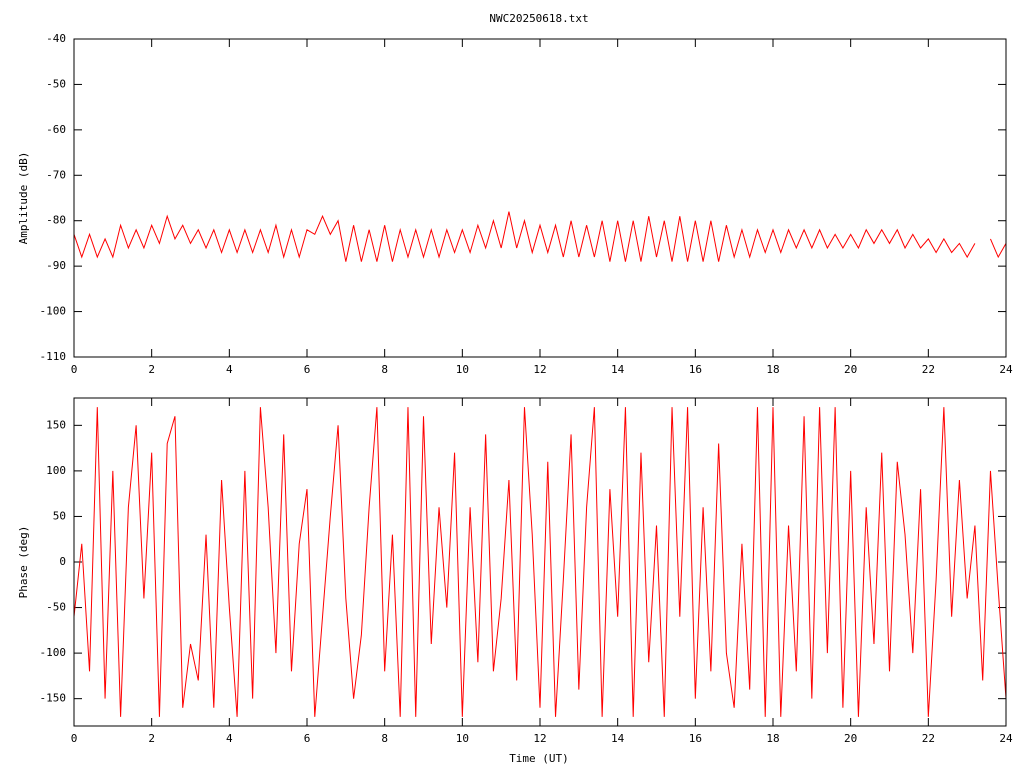 This screenshot has height=768, width=1024. Describe the element at coordinates (56, 38) in the screenshot. I see `y-tick-label: -40` at that location.